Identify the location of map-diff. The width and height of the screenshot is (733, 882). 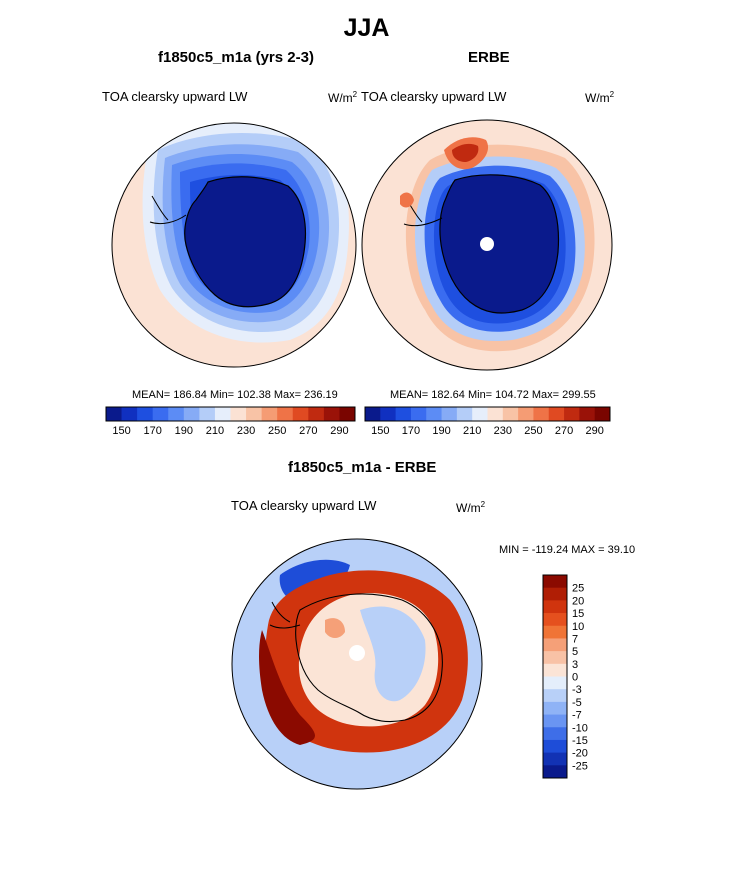
(357, 664).